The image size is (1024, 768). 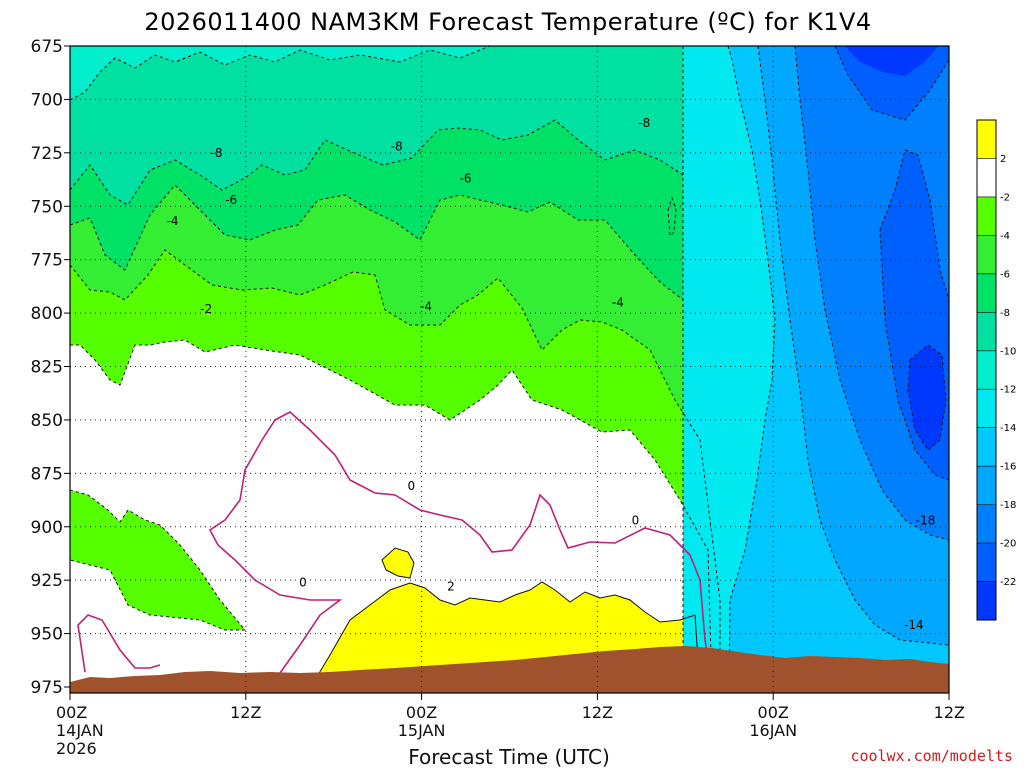 I want to click on x-tick-date: 14JAN, so click(x=80, y=730).